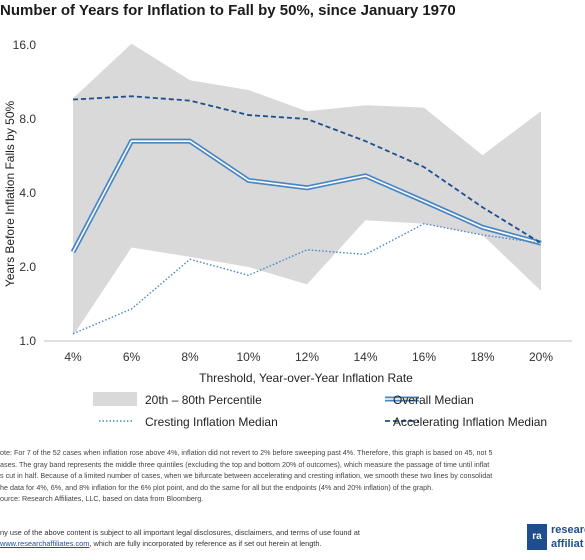 The width and height of the screenshot is (585, 560). I want to click on logo-text-line-1: researc, so click(568, 530).